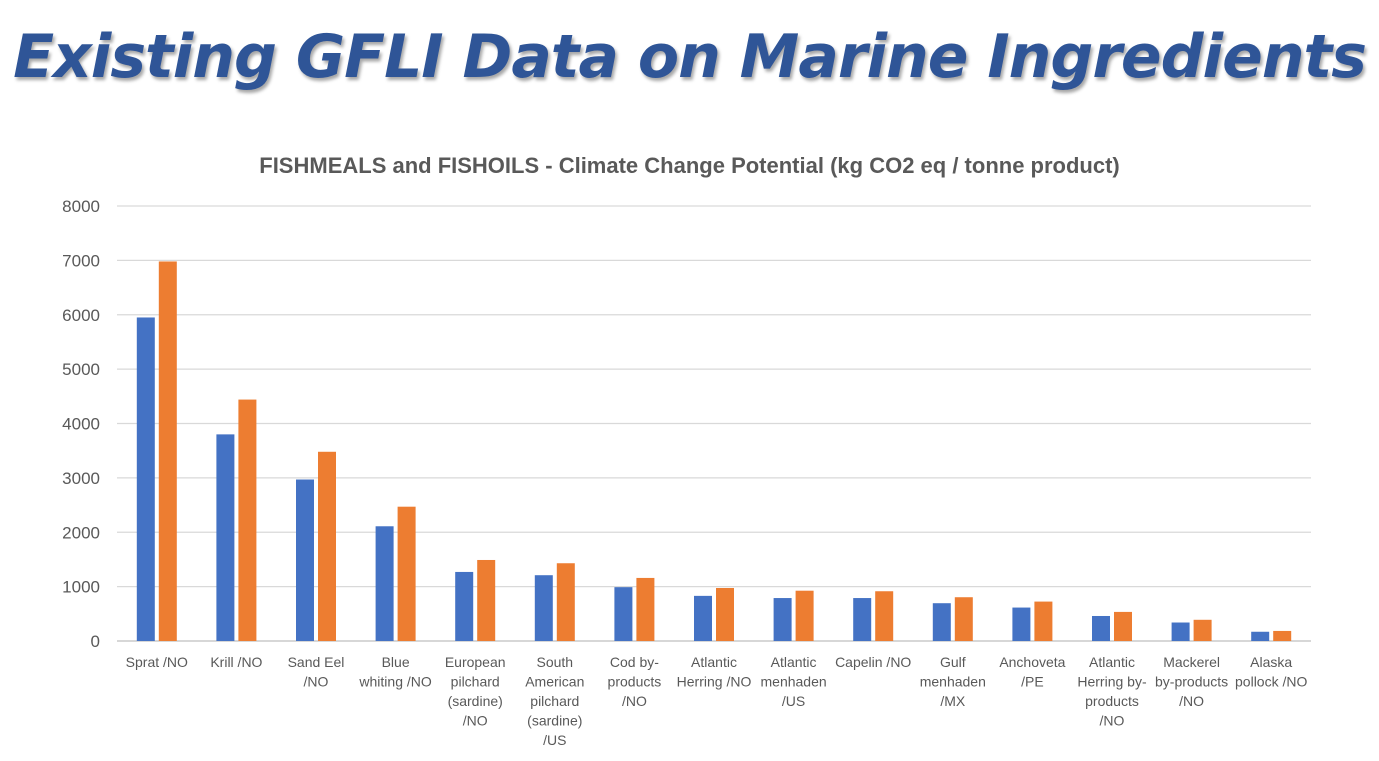 Image resolution: width=1379 pixels, height=761 pixels. What do you see at coordinates (873, 662) in the screenshot?
I see `x-tick-label: Capelin /NO` at bounding box center [873, 662].